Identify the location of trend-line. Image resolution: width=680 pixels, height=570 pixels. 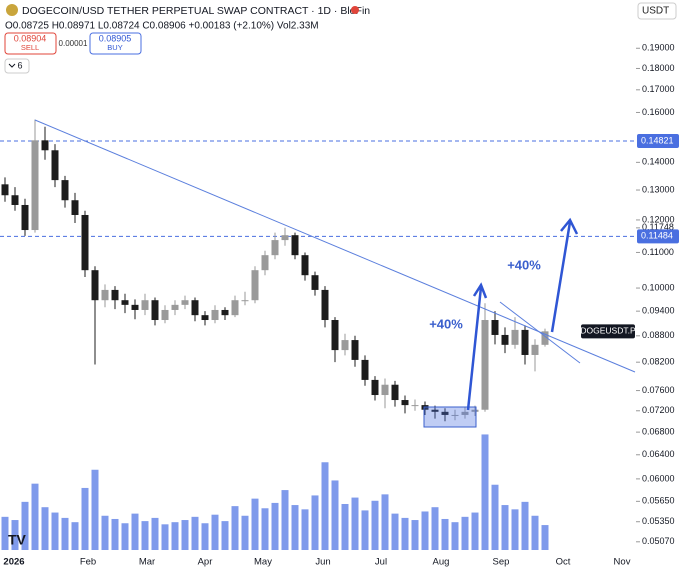
(540, 332).